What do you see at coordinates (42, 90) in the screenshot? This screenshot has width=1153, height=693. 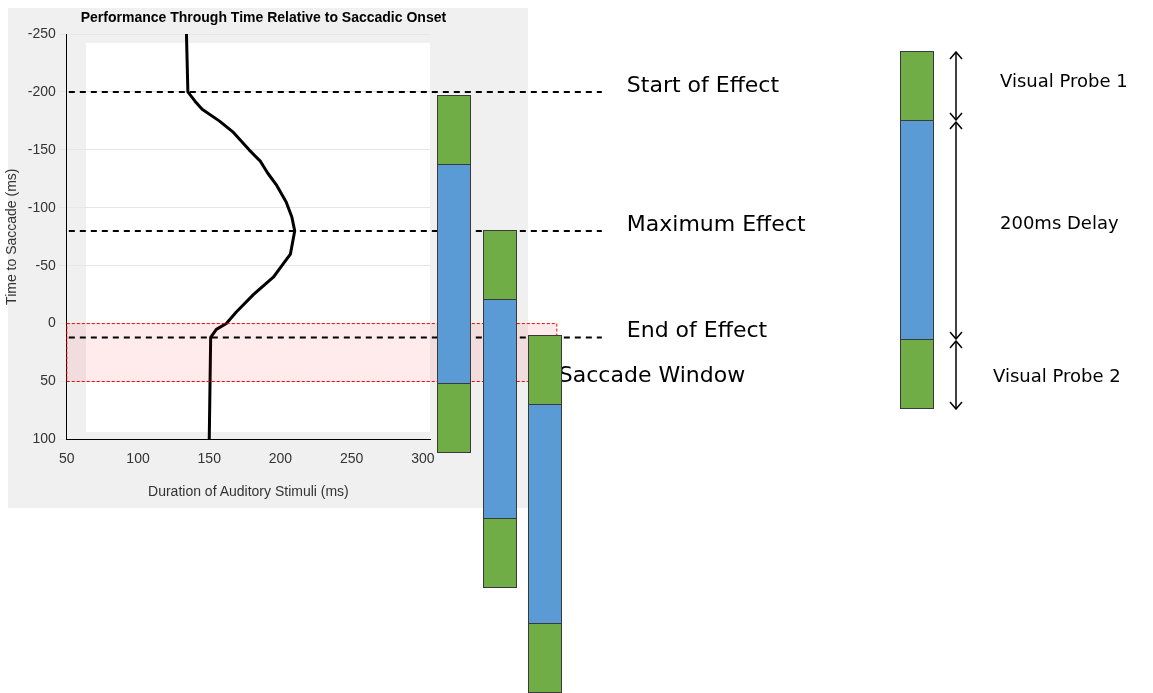 I see `y-tick-label: -200` at bounding box center [42, 90].